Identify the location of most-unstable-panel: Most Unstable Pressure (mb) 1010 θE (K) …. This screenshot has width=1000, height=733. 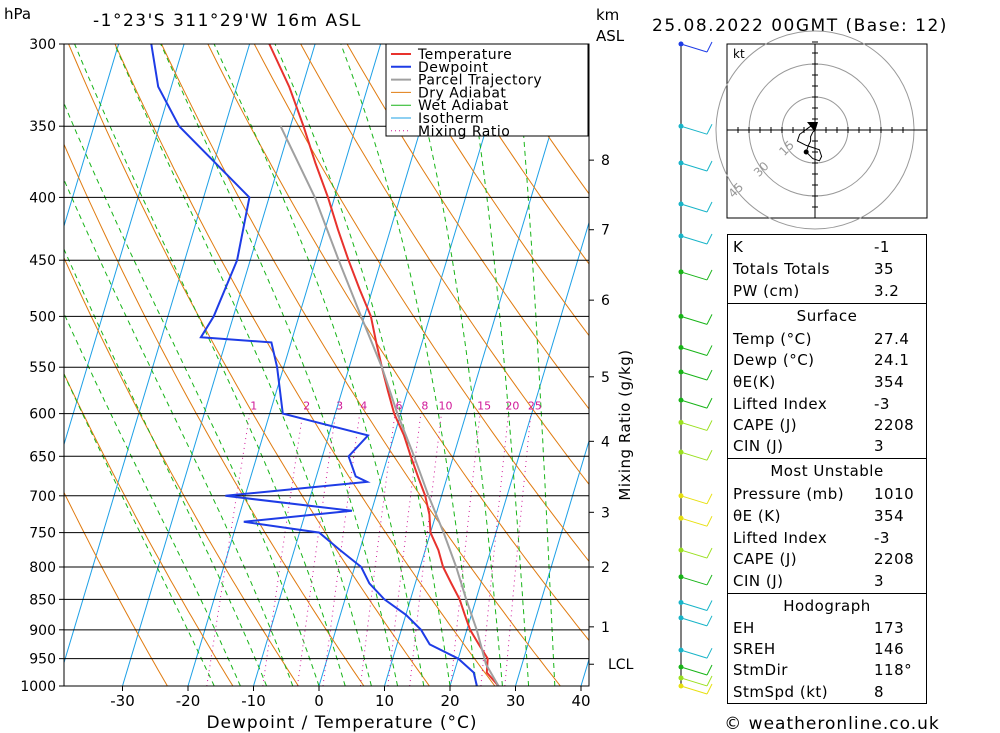
(827, 526).